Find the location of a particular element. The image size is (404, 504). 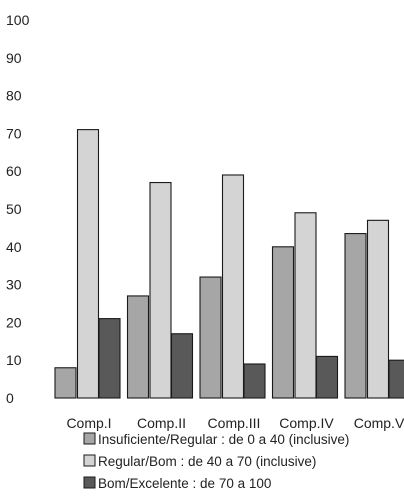

y-tick-label: 40 is located at coordinates (14, 247).